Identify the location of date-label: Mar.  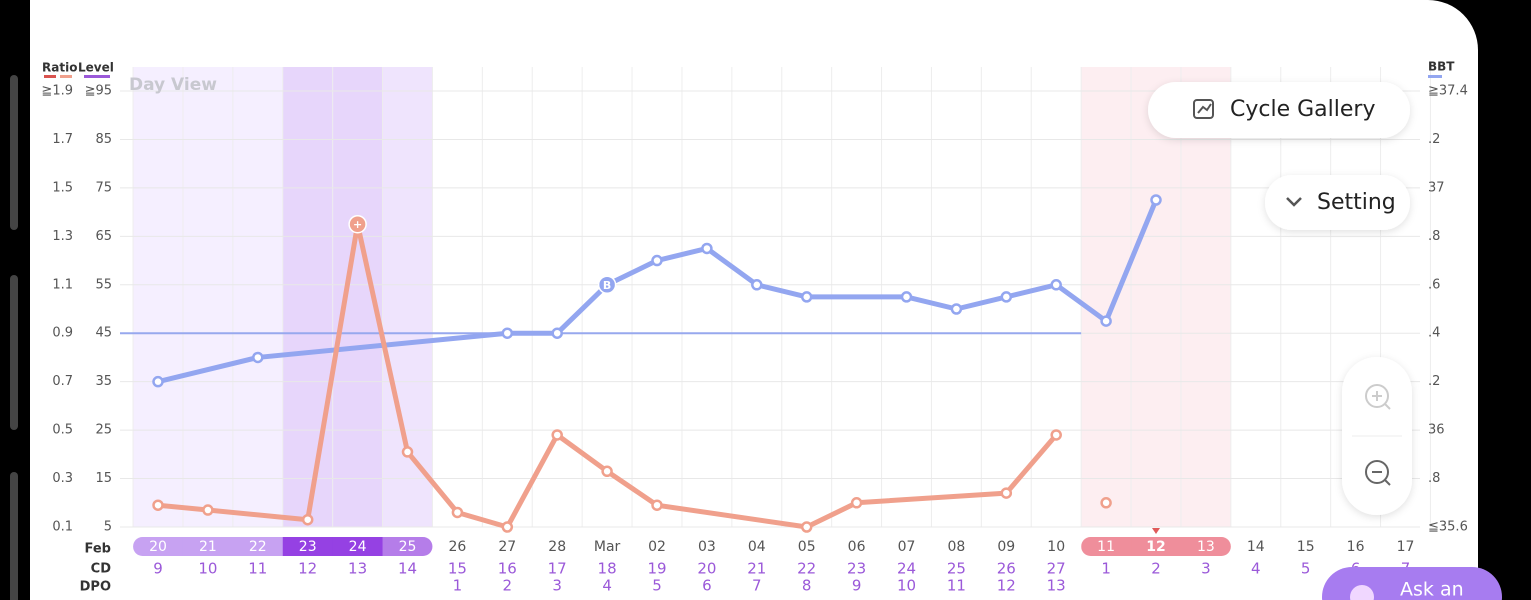
(607, 547).